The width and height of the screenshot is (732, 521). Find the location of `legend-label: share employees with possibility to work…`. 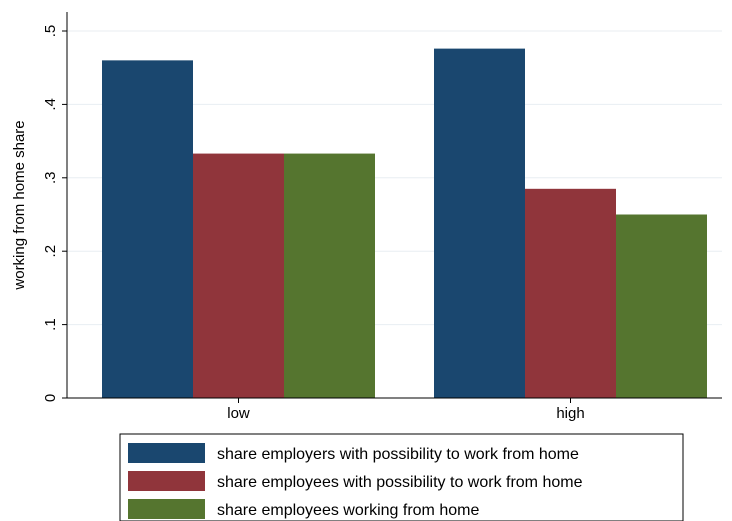

legend-label: share employees with possibility to work… is located at coordinates (400, 482).